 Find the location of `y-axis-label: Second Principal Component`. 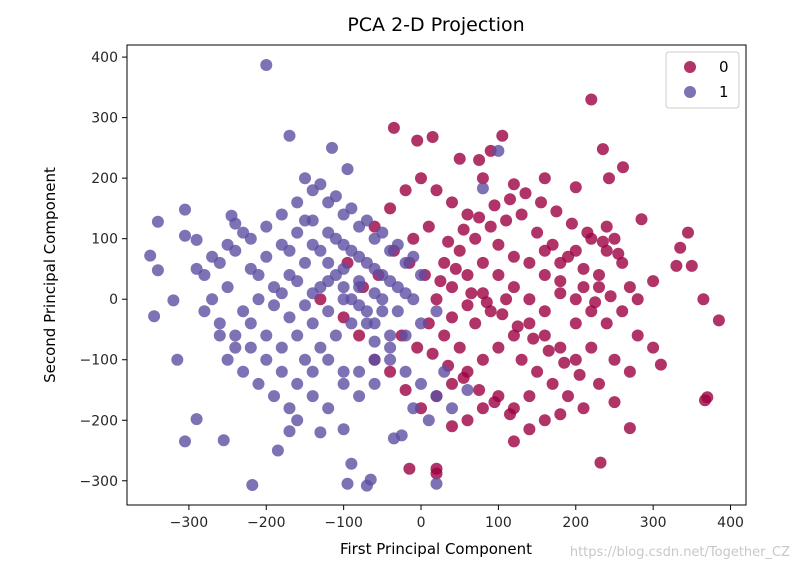

y-axis-label: Second Principal Component is located at coordinates (50, 275).